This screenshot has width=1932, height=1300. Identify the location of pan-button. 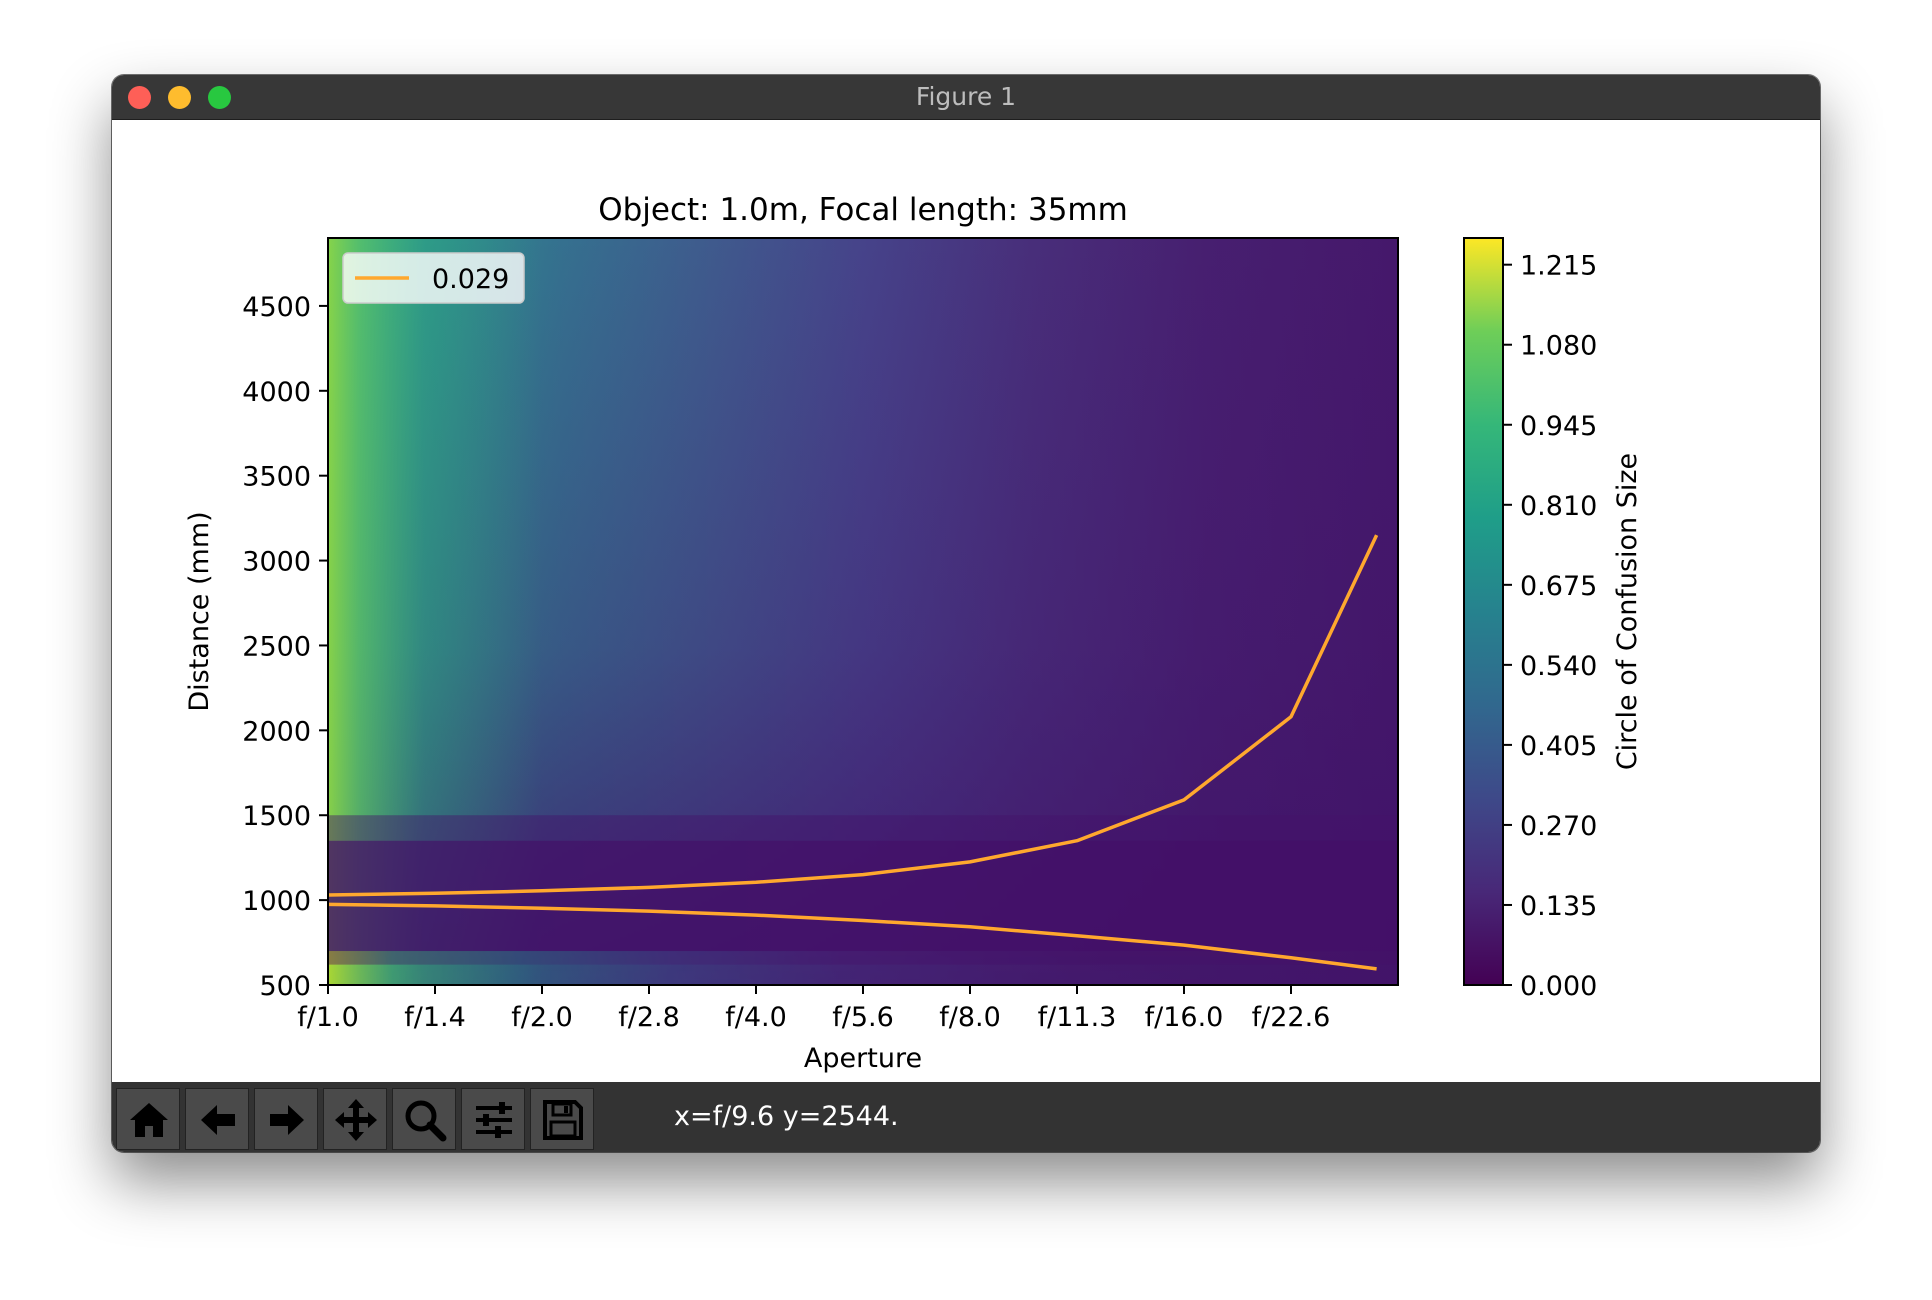
(355, 1119).